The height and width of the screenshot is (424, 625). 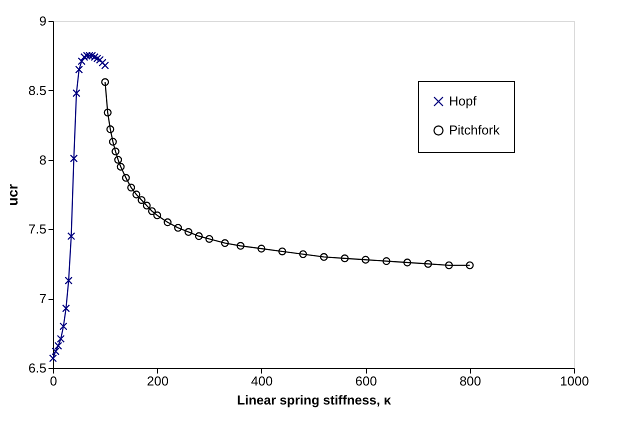 What do you see at coordinates (574, 381) in the screenshot?
I see `x-tick-label: 1000` at bounding box center [574, 381].